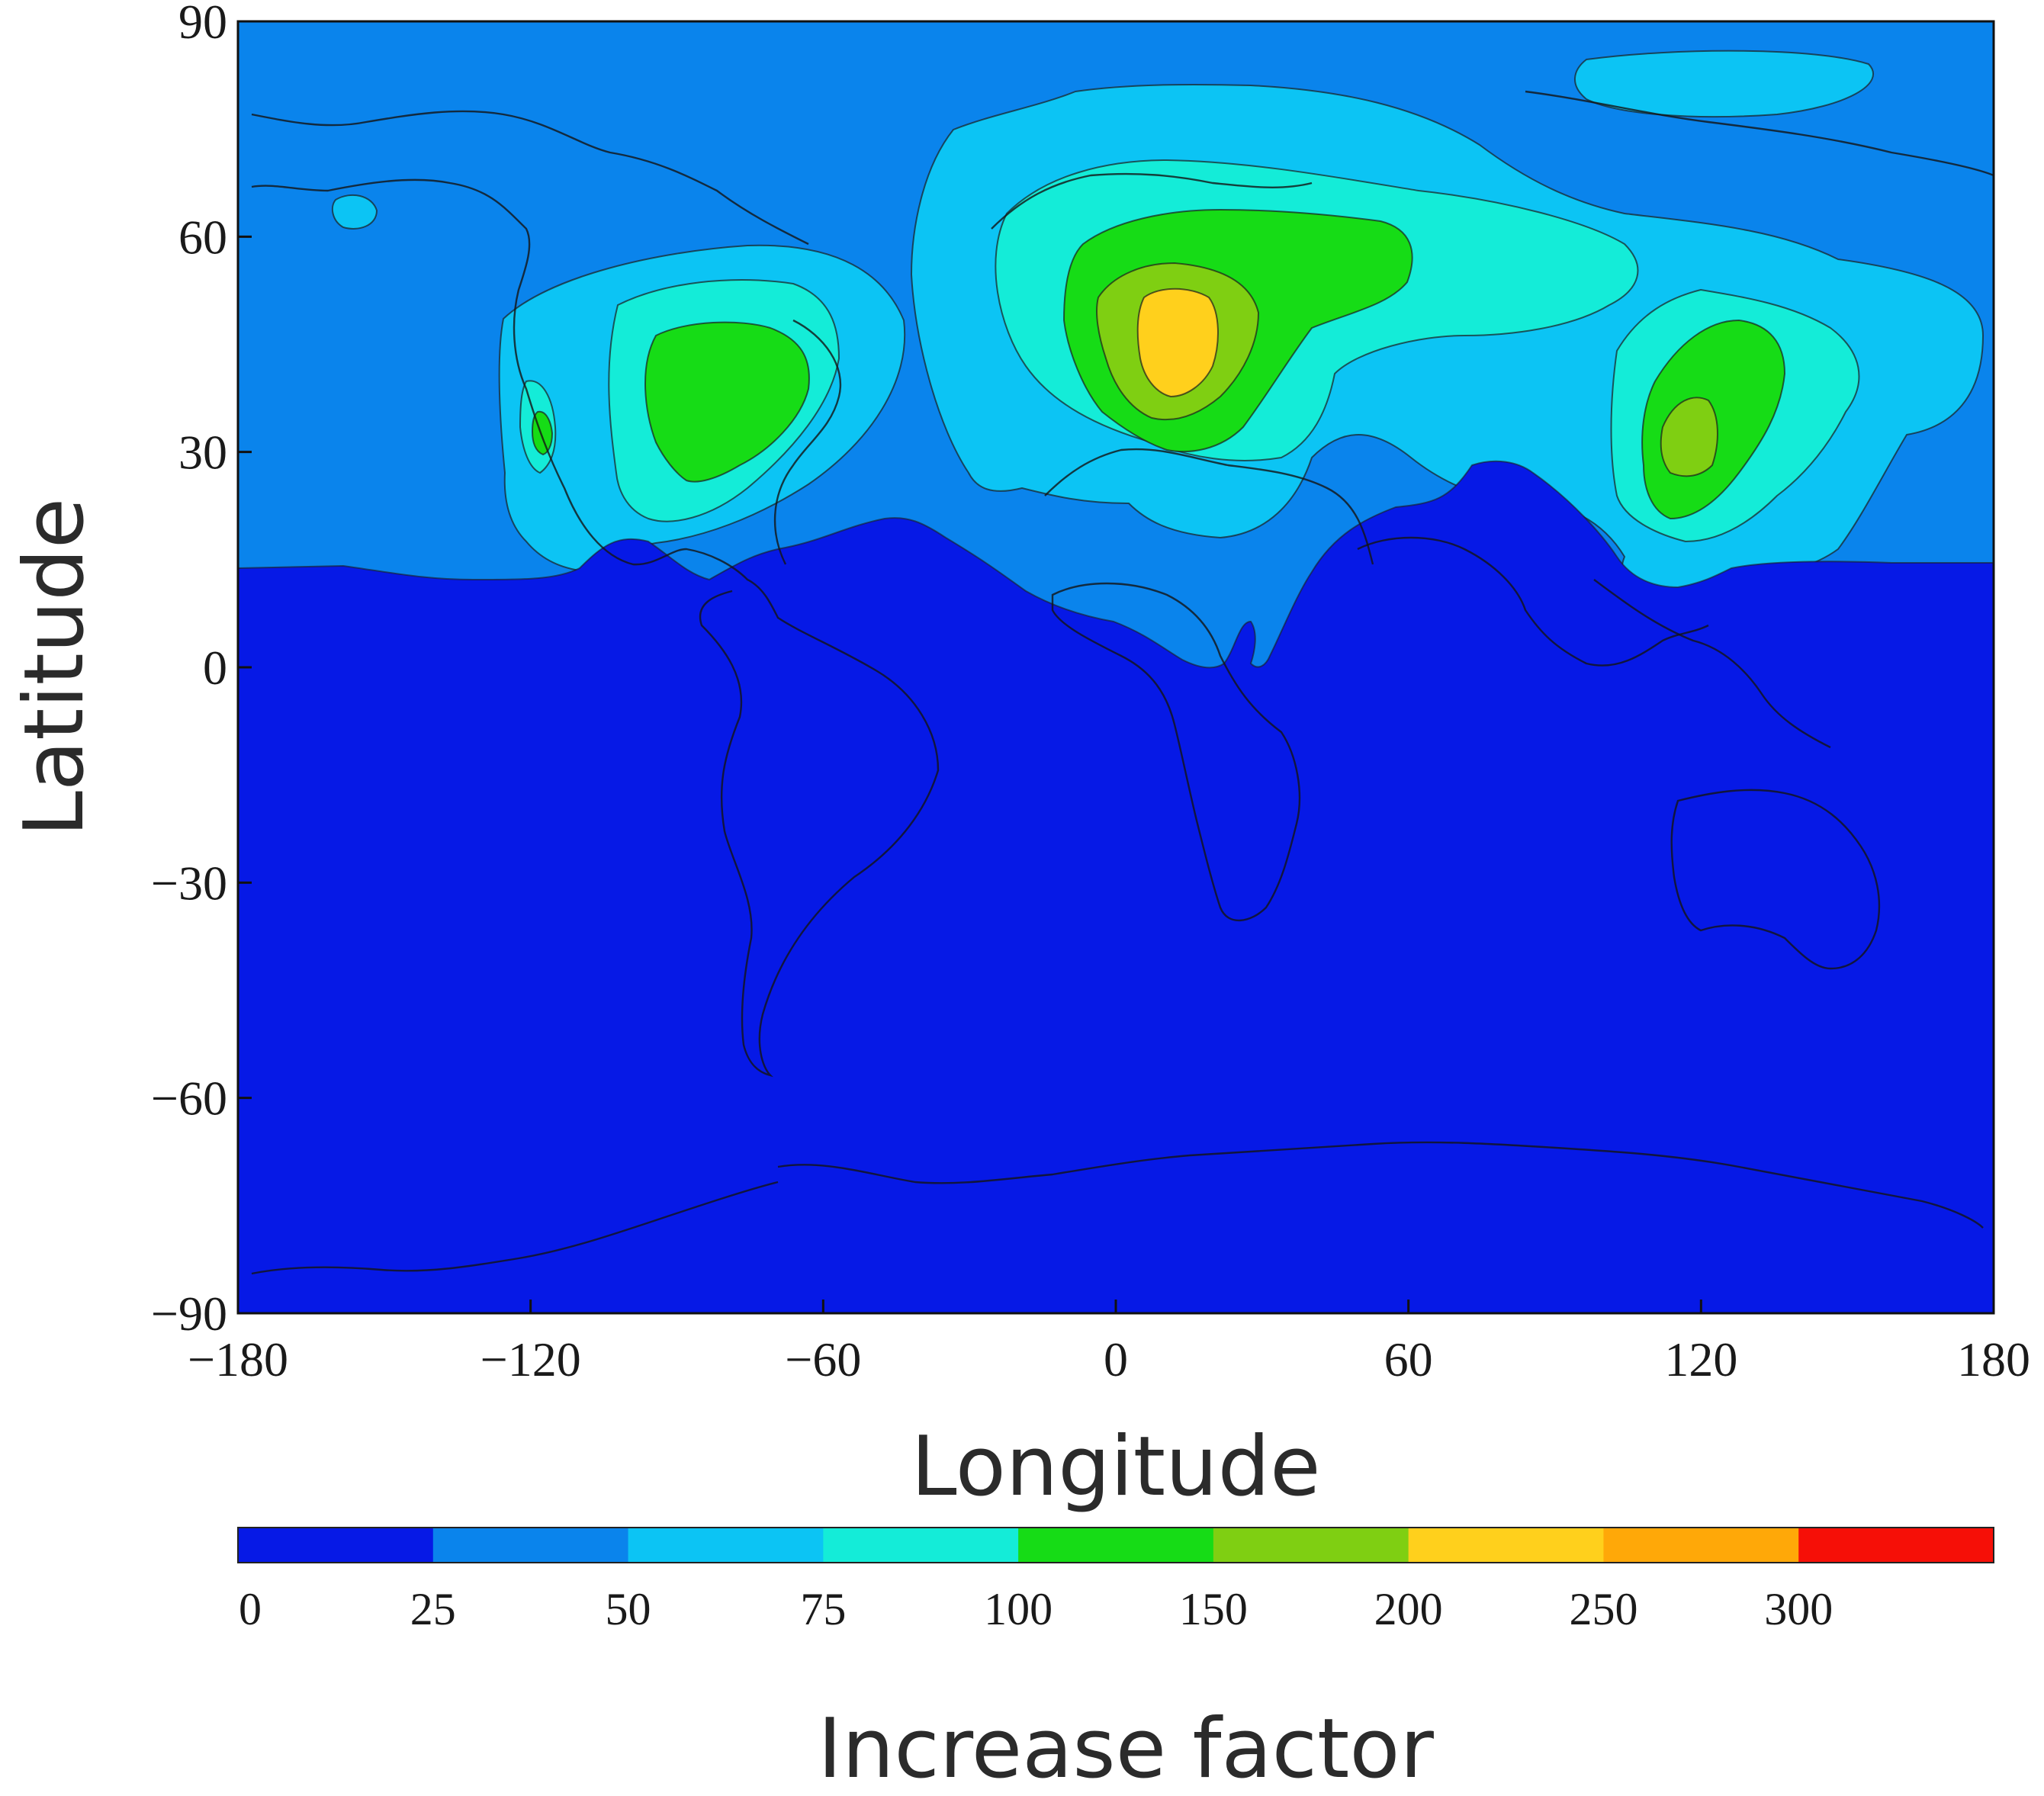 The image size is (2044, 1796). What do you see at coordinates (55, 668) in the screenshot?
I see `y-axis-title: Latitude` at bounding box center [55, 668].